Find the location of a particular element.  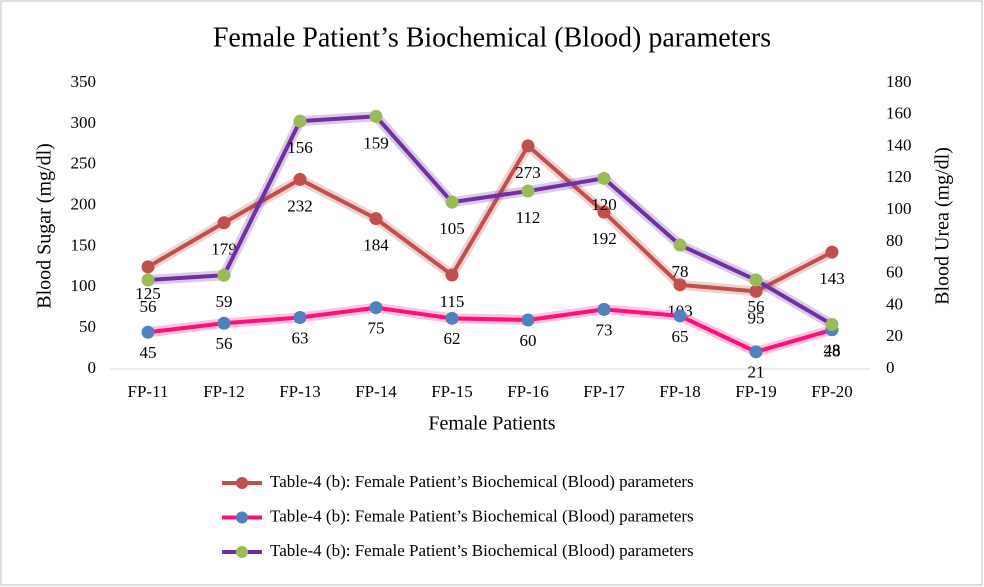

x-axis-title: Female Patients is located at coordinates (491, 424).